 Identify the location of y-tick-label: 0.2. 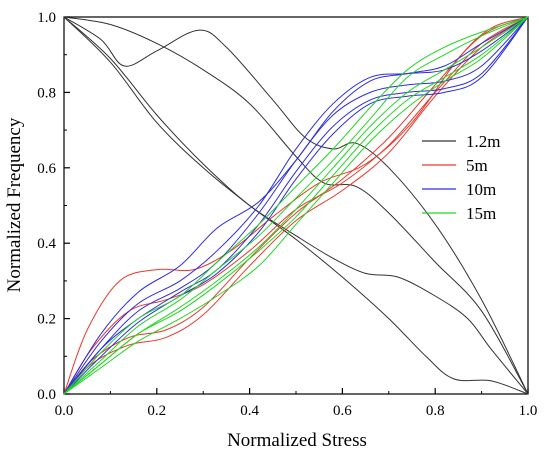
(46, 320).